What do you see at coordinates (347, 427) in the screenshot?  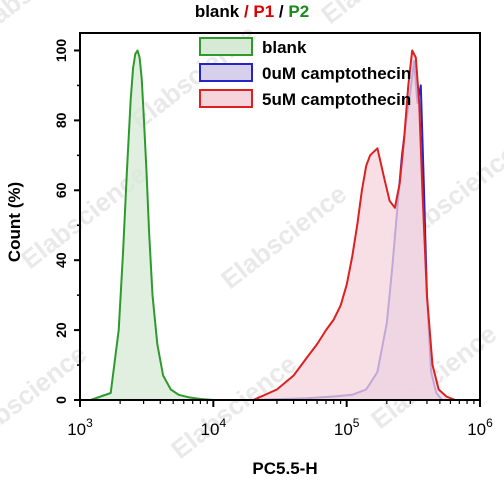 I see `x-tick-label: 10⁵` at bounding box center [347, 427].